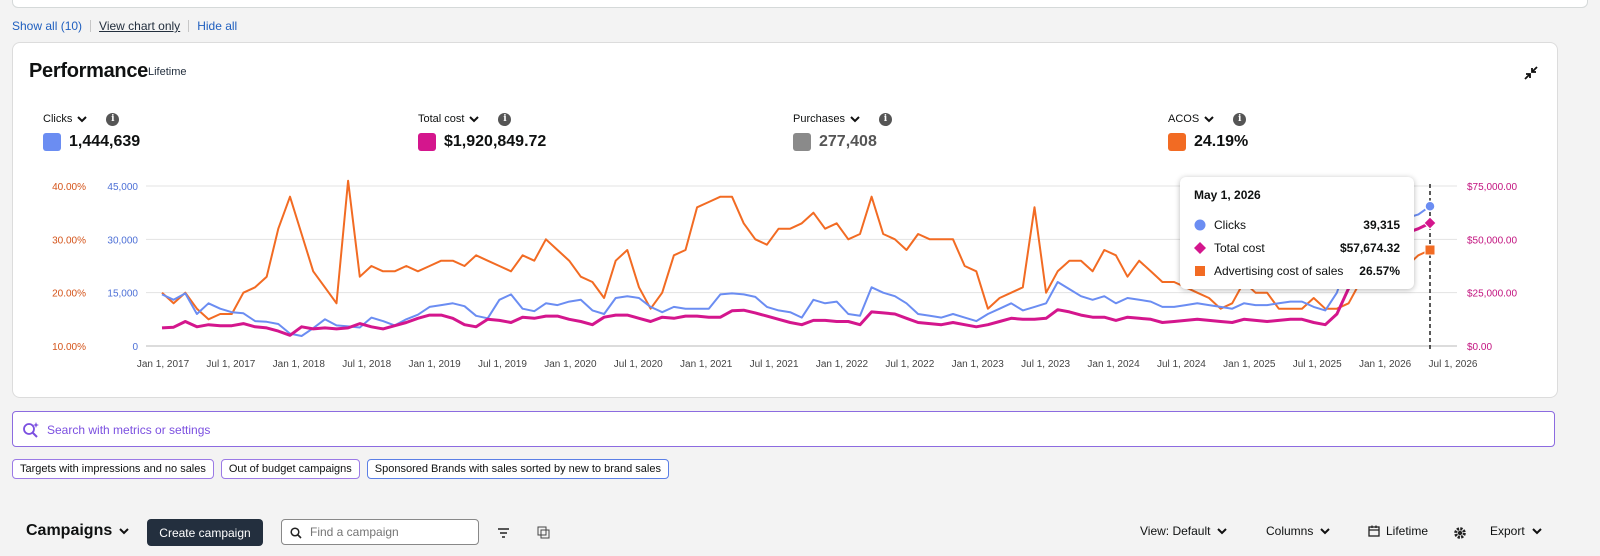 The image size is (1600, 556). What do you see at coordinates (848, 141) in the screenshot?
I see `metric-value: 277,408` at bounding box center [848, 141].